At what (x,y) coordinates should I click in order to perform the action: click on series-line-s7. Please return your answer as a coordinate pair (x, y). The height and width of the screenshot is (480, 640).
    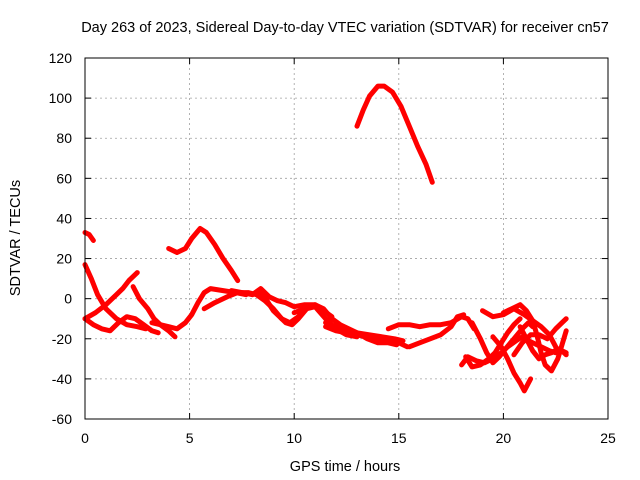
    Looking at the image, I should click on (203, 255).